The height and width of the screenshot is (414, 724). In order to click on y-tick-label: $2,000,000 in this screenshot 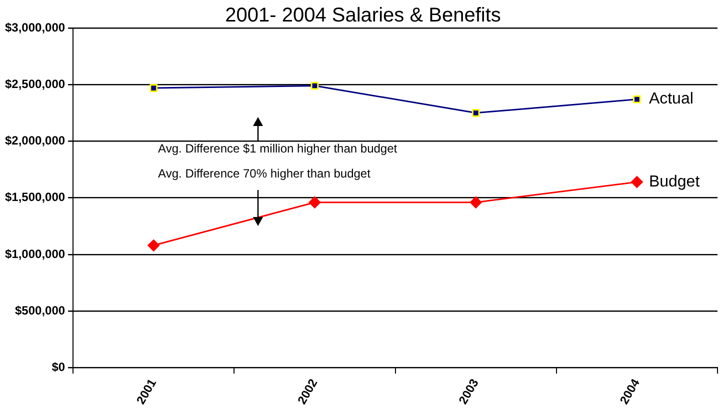, I will do `click(35, 141)`.